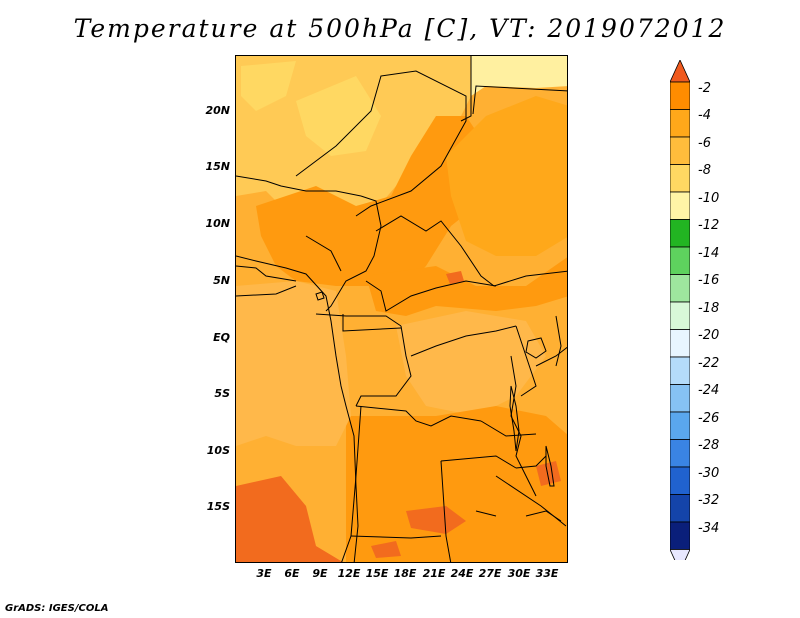 Image resolution: width=800 pixels, height=618 pixels. Describe the element at coordinates (514, 418) in the screenshot. I see `lake-tanganyika` at that location.